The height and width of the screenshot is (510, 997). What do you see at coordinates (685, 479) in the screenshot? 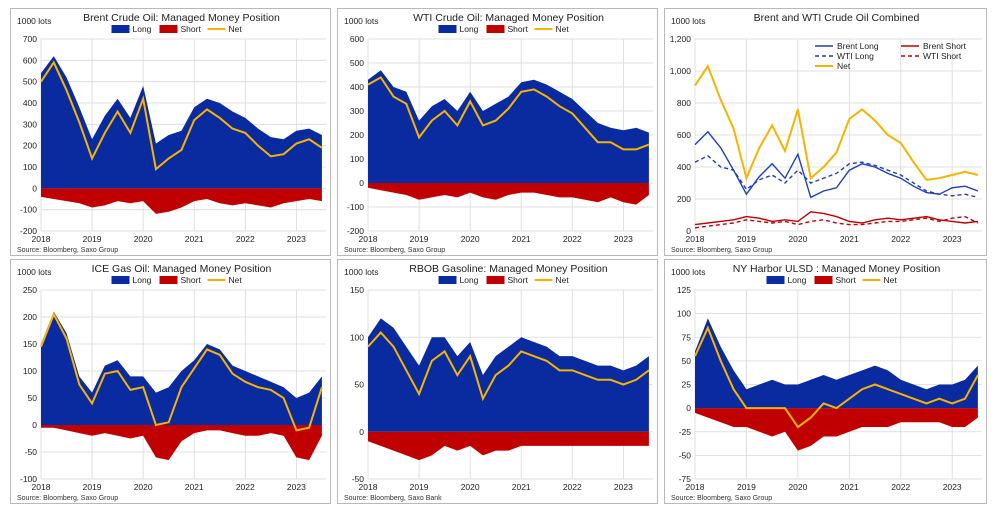
I see `y-tick-label: -75` at bounding box center [685, 479].